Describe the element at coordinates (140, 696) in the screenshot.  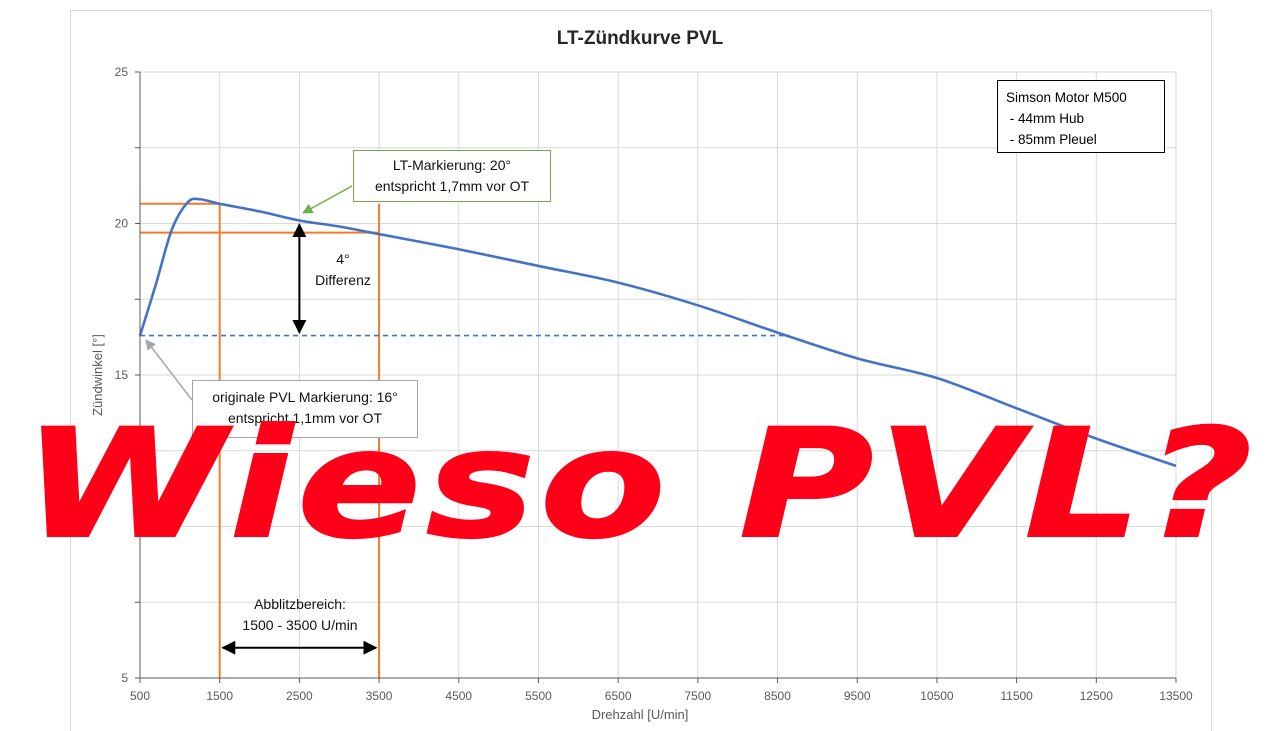
I see `x-tick-label: 500` at that location.